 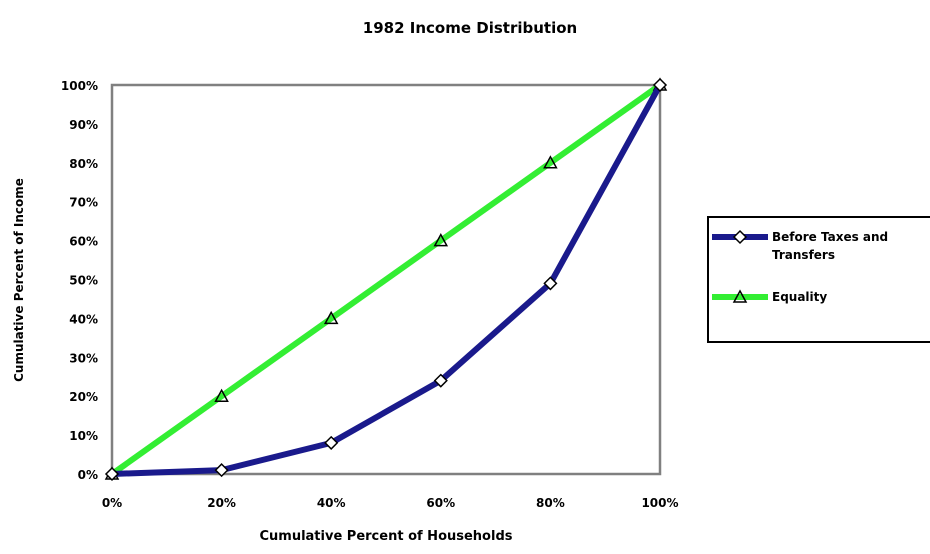 What do you see at coordinates (83, 242) in the screenshot?
I see `y-tick-label: 60%` at bounding box center [83, 242].